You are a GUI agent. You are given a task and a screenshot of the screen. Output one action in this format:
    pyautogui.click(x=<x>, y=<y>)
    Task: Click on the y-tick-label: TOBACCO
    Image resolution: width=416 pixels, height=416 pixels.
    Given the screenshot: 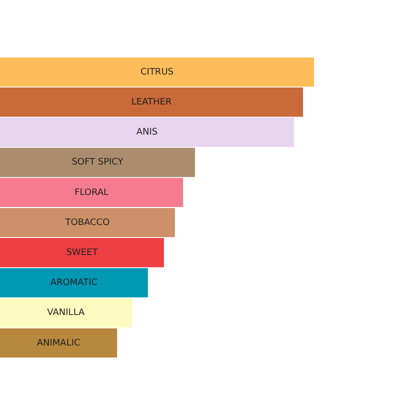 What is the action you would take?
    pyautogui.click(x=87, y=223)
    